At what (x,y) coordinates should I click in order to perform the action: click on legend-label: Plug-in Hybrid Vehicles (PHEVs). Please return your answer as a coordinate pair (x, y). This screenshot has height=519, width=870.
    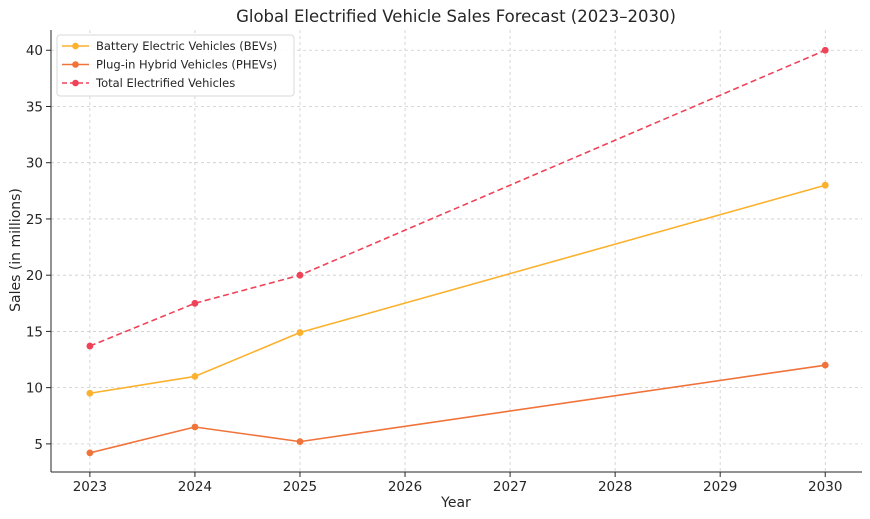
    Looking at the image, I should click on (186, 65).